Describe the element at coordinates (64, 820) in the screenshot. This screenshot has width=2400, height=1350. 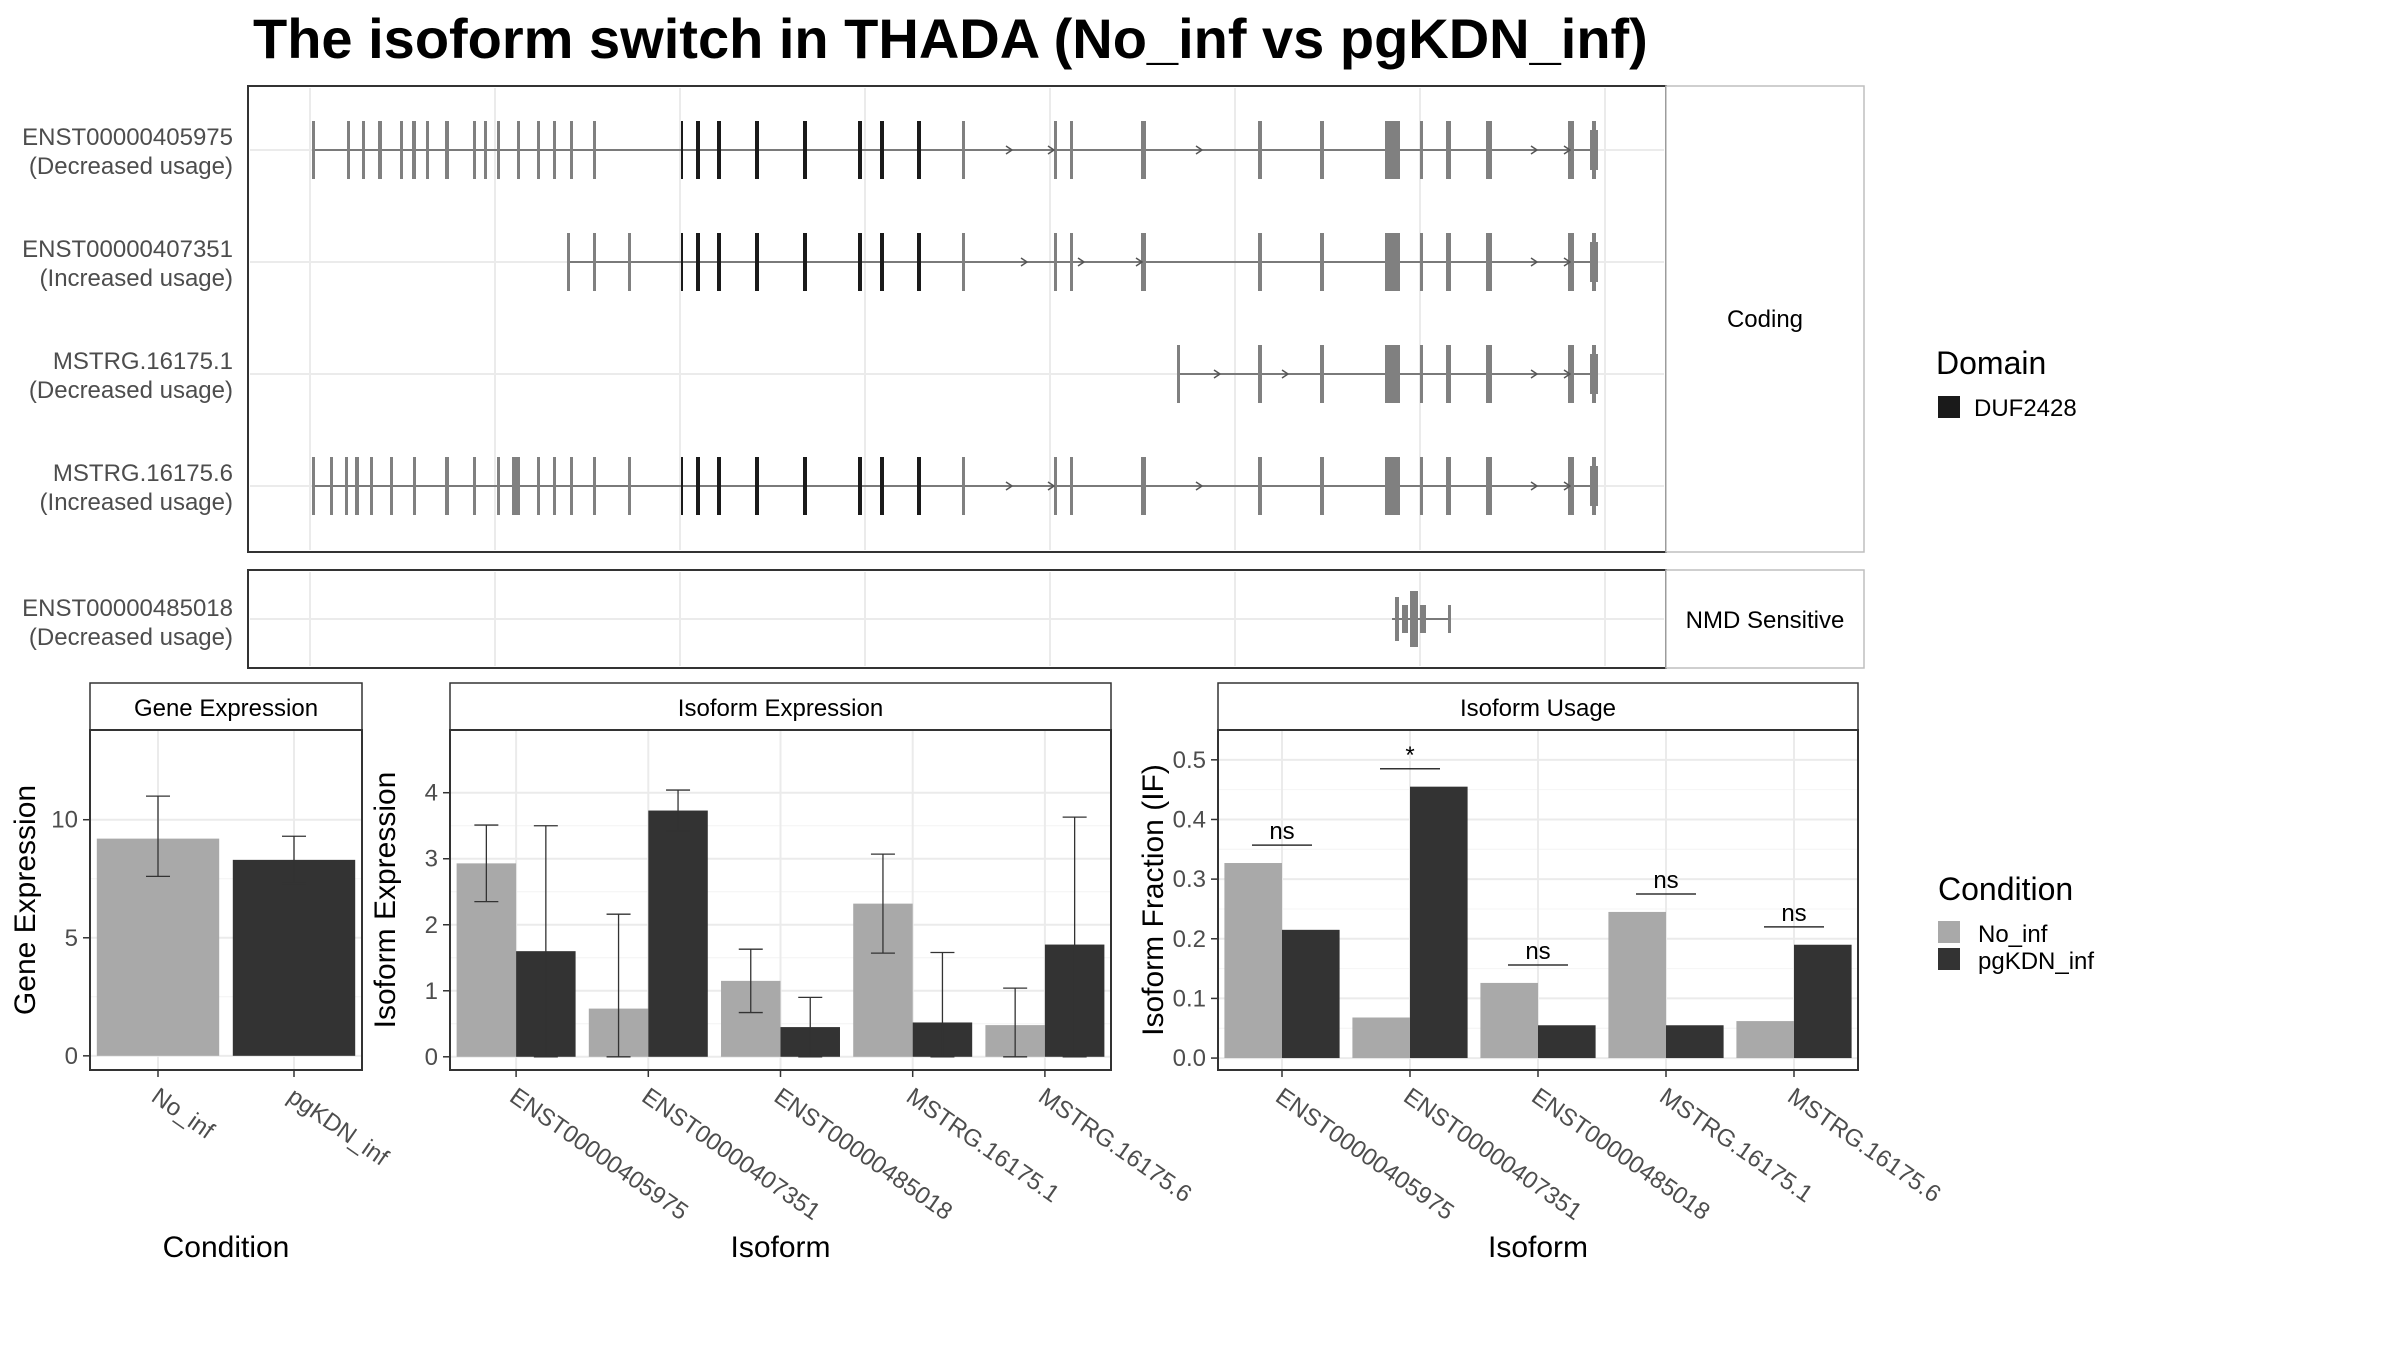
I see `y-tick-label: 10` at that location.